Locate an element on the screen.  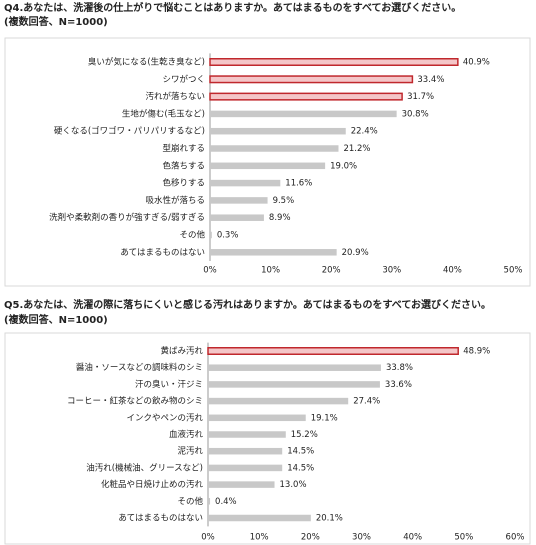
category-label: 汚れが落ちない is located at coordinates (175, 96).